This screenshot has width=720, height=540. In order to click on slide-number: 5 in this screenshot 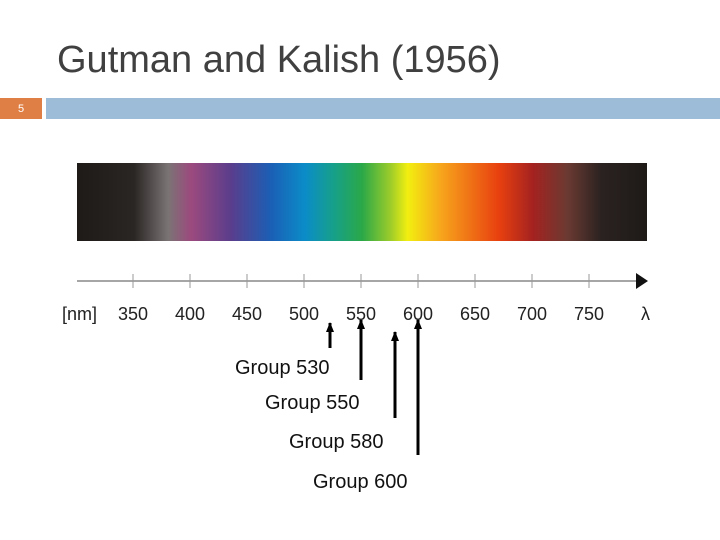, I will do `click(21, 109)`.